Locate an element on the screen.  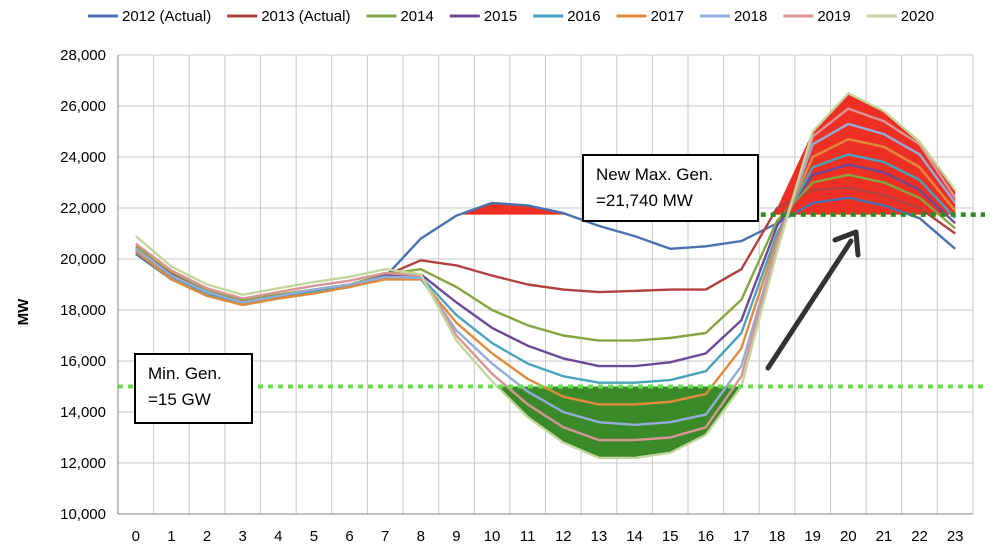
x-tick-label: 21 is located at coordinates (884, 536).